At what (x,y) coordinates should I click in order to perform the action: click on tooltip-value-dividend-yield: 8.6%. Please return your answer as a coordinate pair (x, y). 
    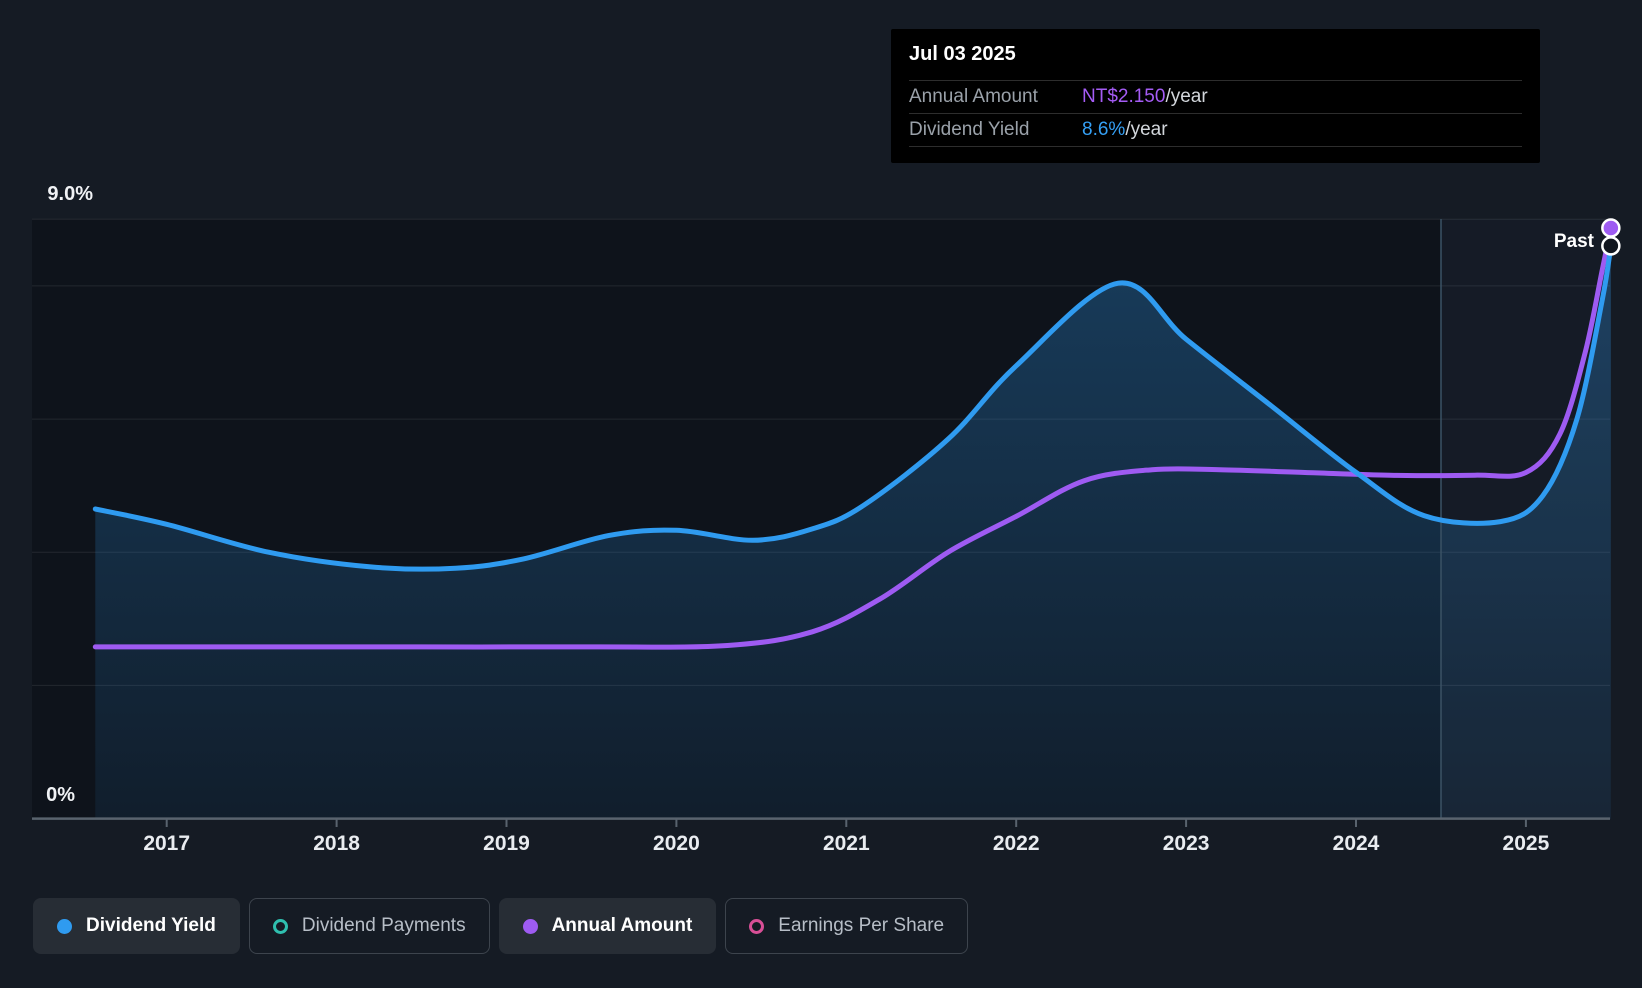
    Looking at the image, I should click on (1104, 129).